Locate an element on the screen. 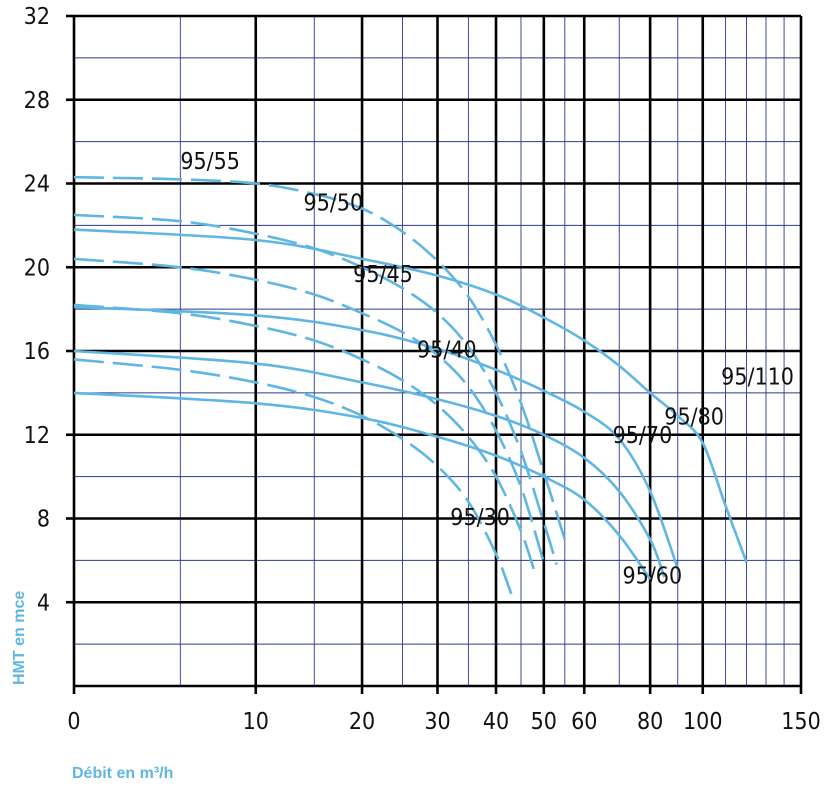  curve-label-95-30: 95/30 is located at coordinates (480, 518).